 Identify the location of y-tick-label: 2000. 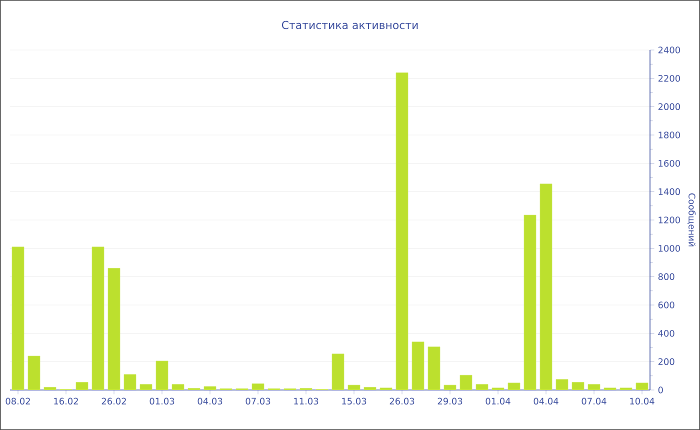
(669, 106).